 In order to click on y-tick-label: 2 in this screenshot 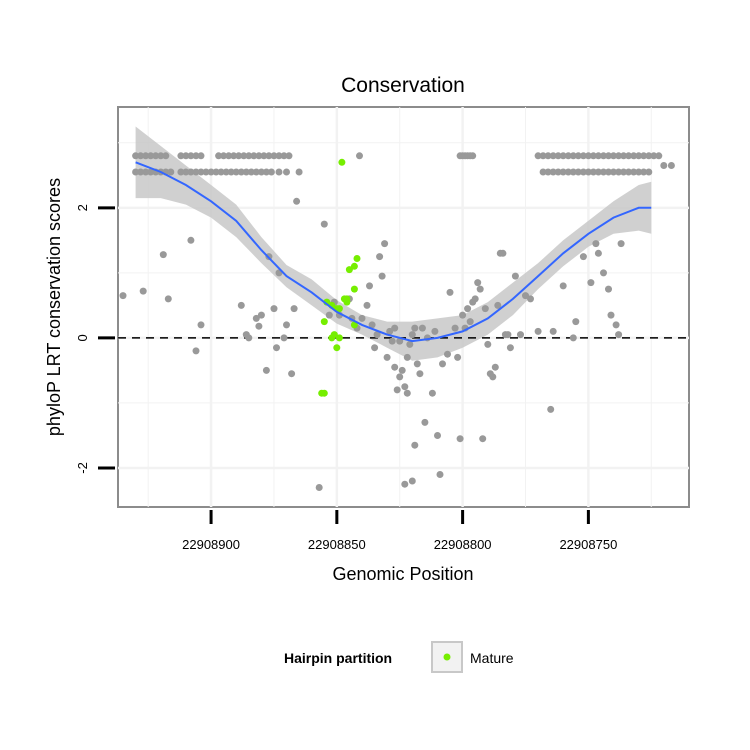, I will do `click(82, 207)`.